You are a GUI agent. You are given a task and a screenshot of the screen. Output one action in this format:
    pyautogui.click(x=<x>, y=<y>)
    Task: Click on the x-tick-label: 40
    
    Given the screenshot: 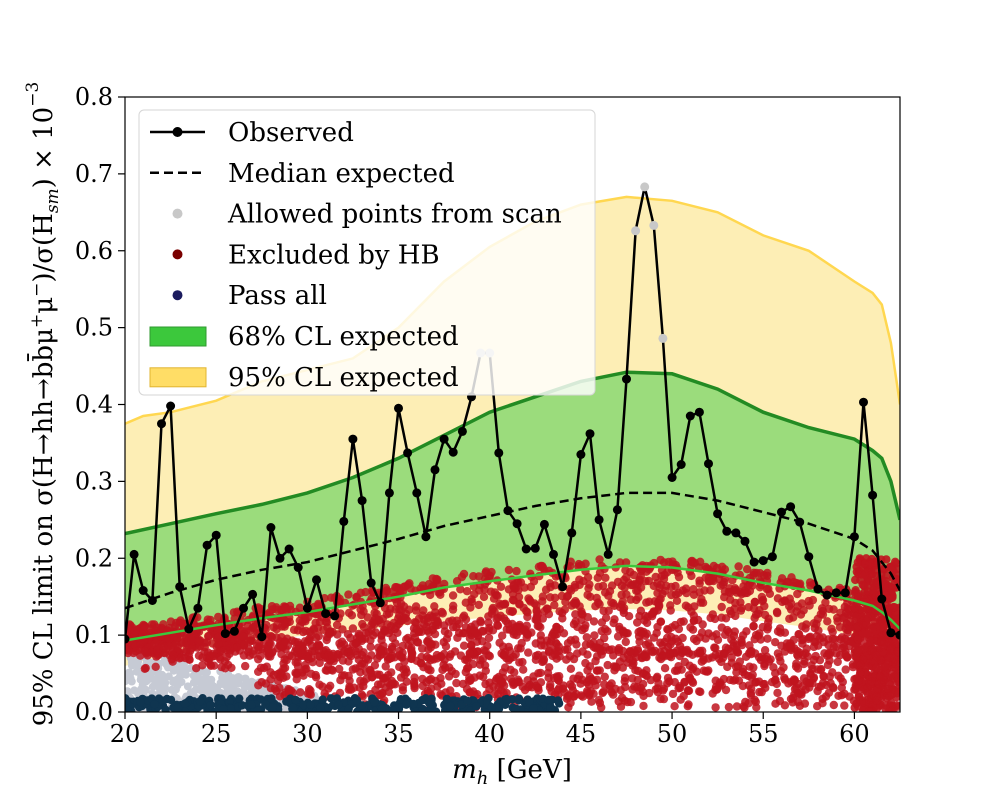 What is the action you would take?
    pyautogui.click(x=489, y=734)
    